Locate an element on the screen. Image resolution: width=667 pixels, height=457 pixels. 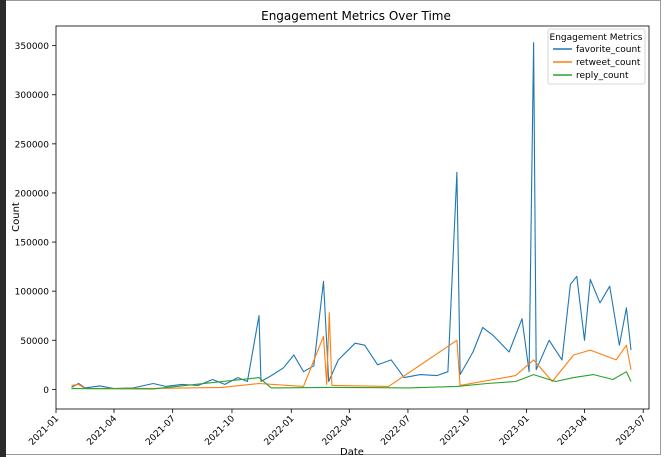
x-tick-label: 2022-07 is located at coordinates (396, 431).